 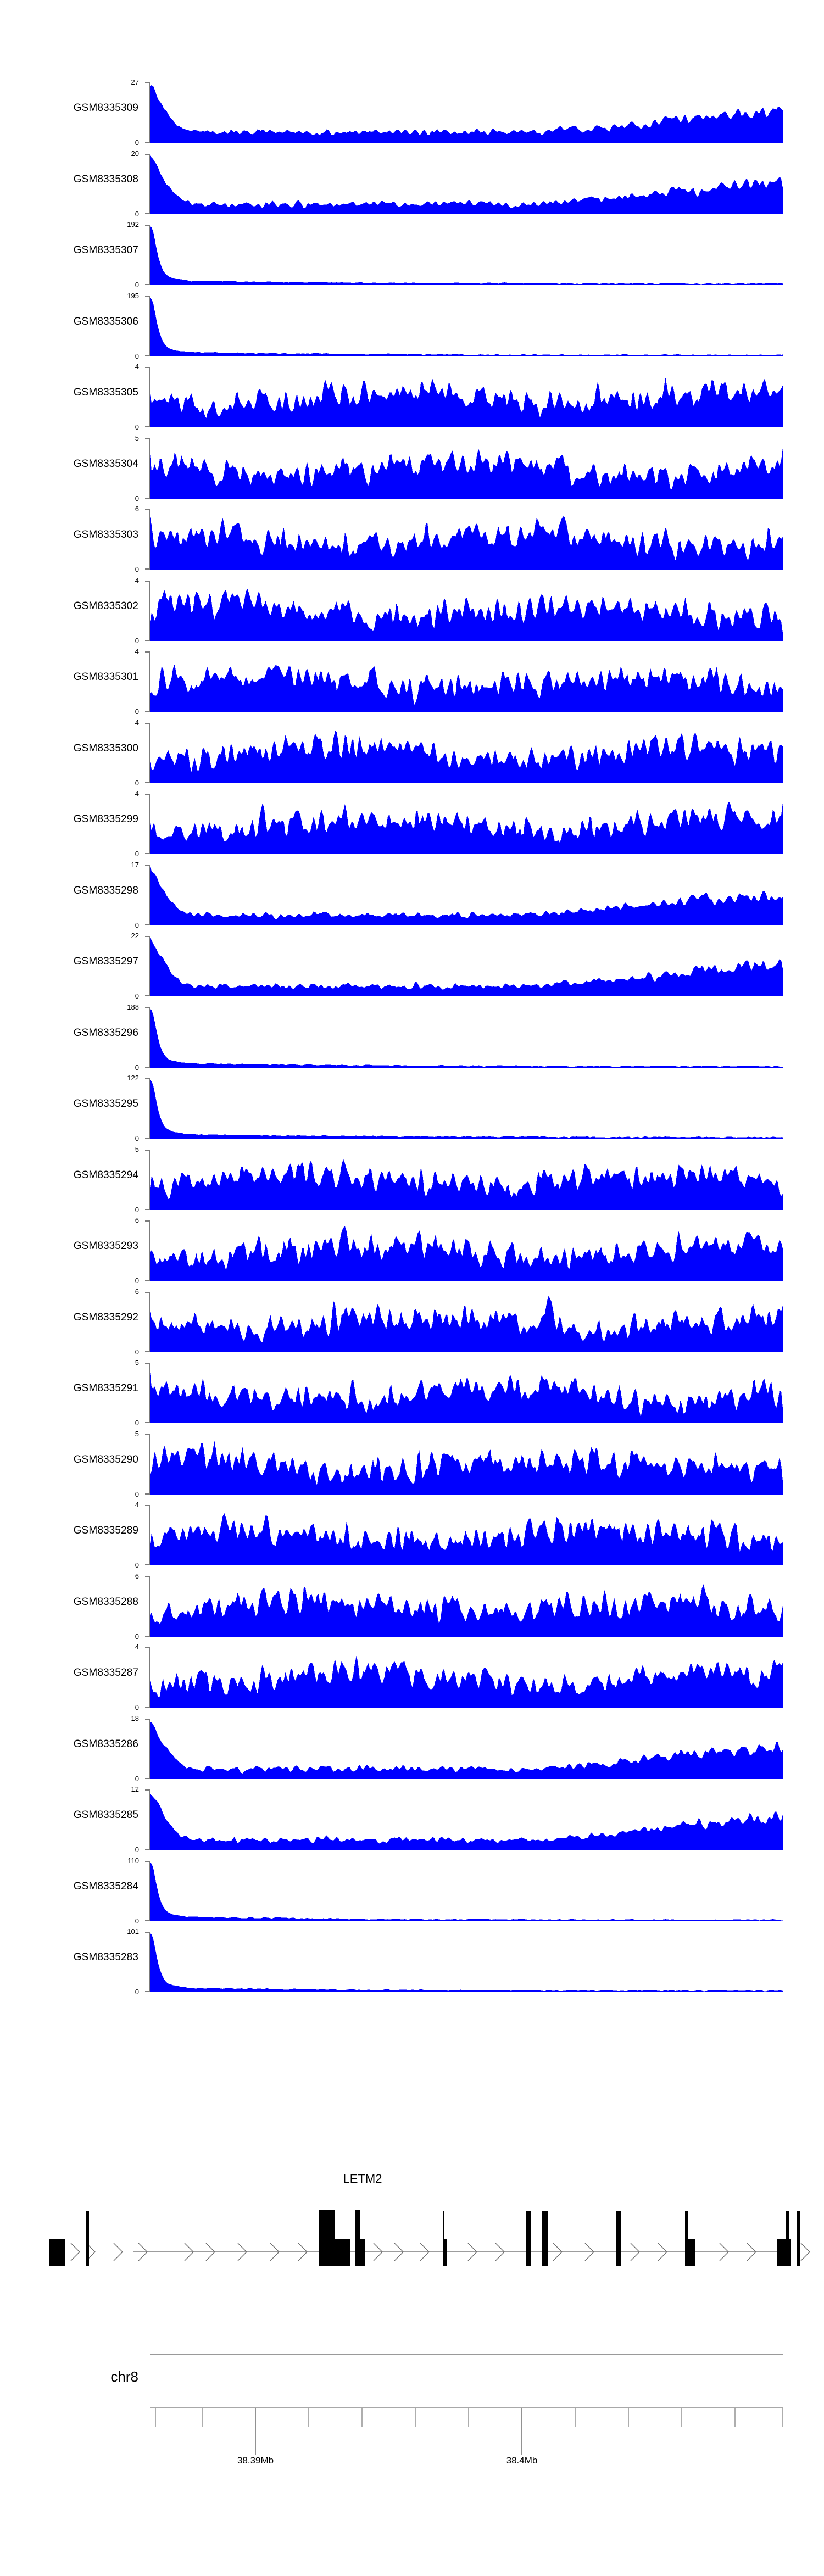 I want to click on coverage-track: GSM8335287 4 0, so click(x=412, y=1677).